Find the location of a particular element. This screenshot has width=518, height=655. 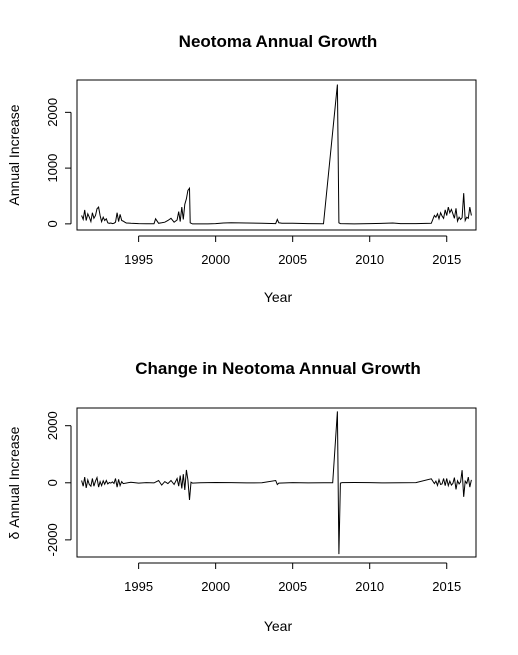

y-axis-label: Annual Increase is located at coordinates (14, 154).